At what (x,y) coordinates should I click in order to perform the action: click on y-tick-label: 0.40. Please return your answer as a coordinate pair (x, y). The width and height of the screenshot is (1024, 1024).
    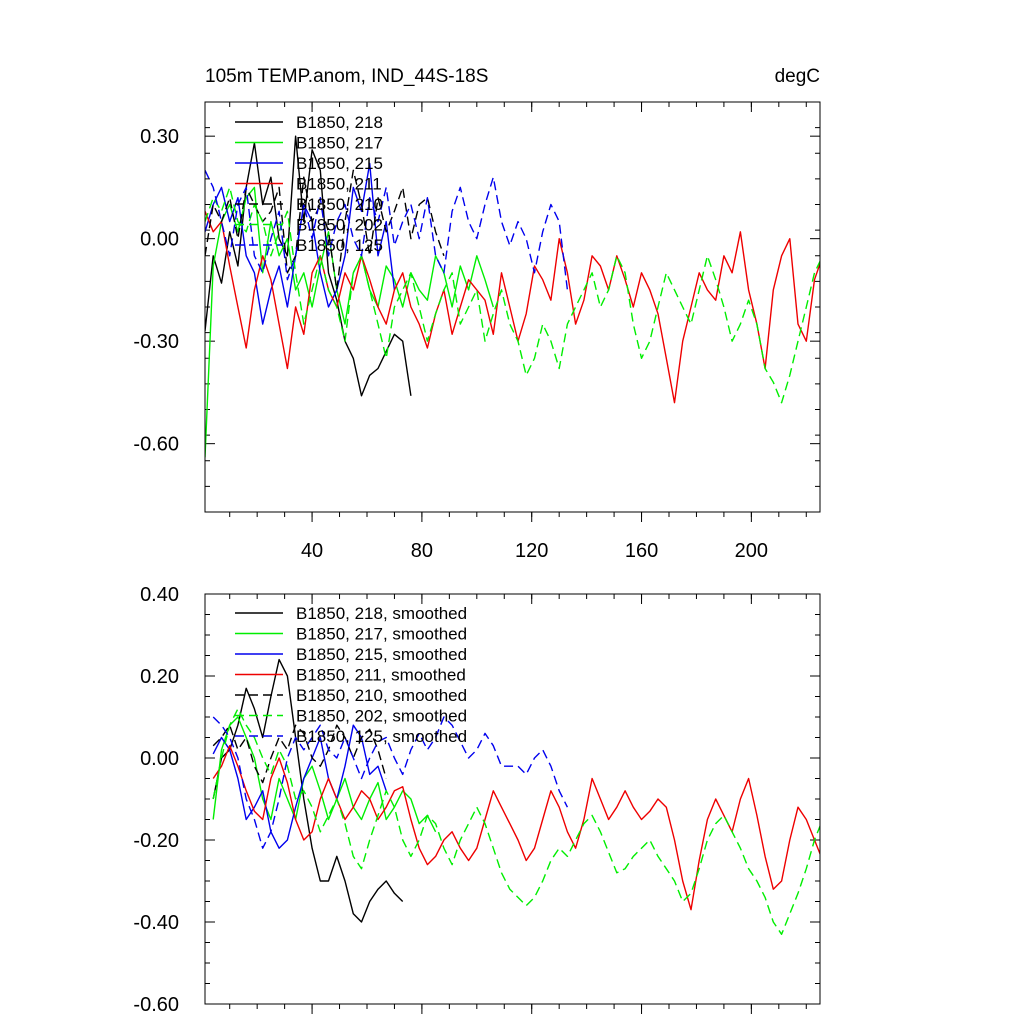
    Looking at the image, I should click on (159, 595).